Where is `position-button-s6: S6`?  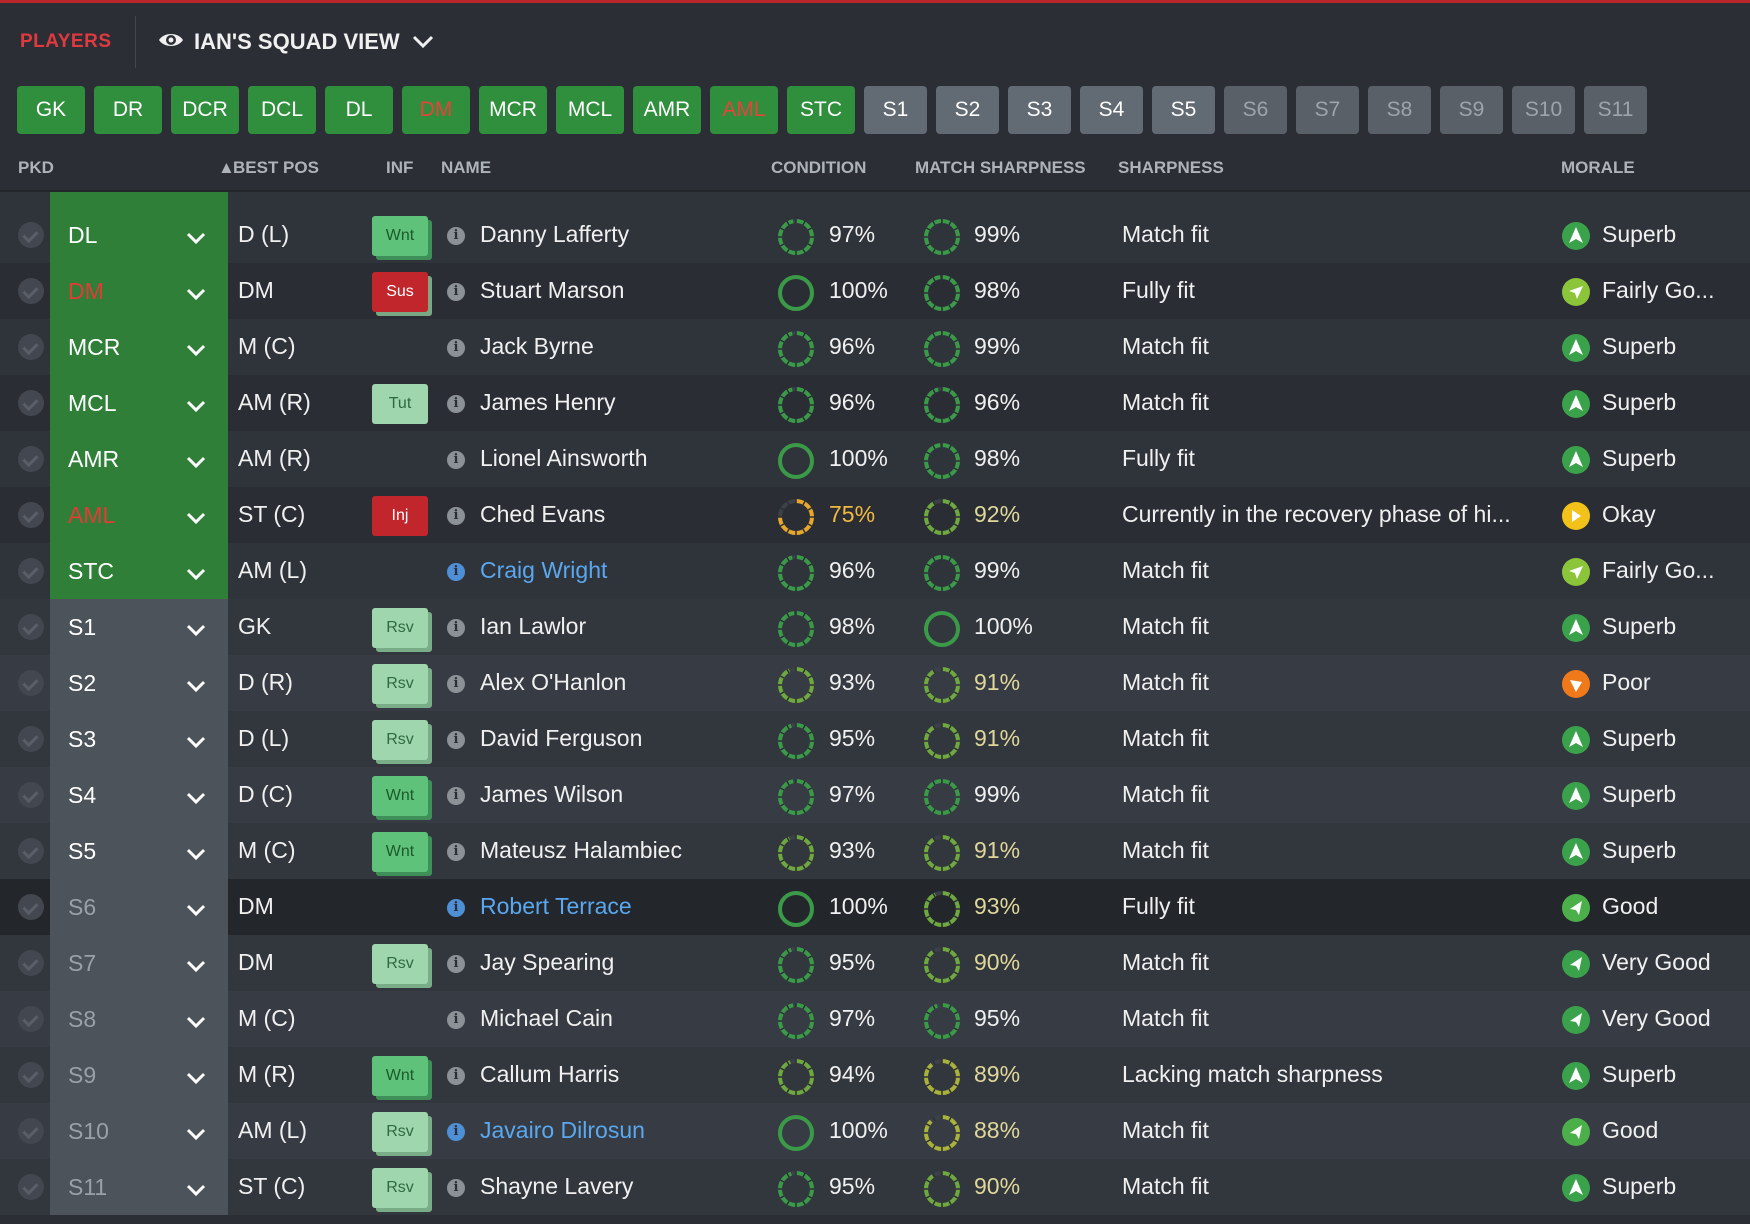
position-button-s6: S6 is located at coordinates (1255, 110).